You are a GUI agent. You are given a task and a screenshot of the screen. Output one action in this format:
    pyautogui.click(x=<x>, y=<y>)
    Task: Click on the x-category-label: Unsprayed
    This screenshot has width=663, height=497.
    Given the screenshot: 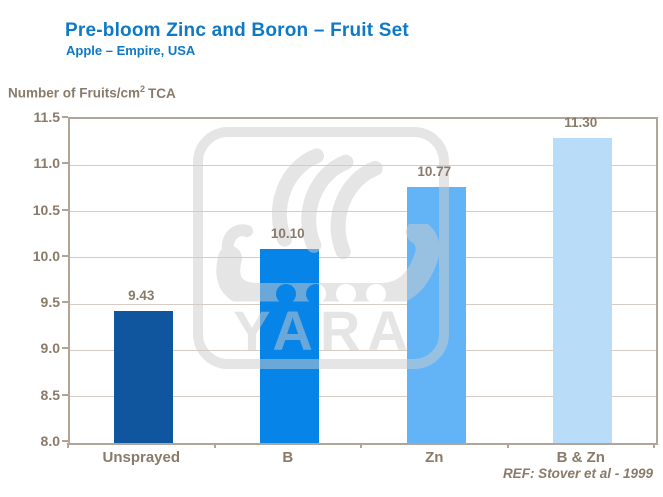 What is the action you would take?
    pyautogui.click(x=141, y=457)
    